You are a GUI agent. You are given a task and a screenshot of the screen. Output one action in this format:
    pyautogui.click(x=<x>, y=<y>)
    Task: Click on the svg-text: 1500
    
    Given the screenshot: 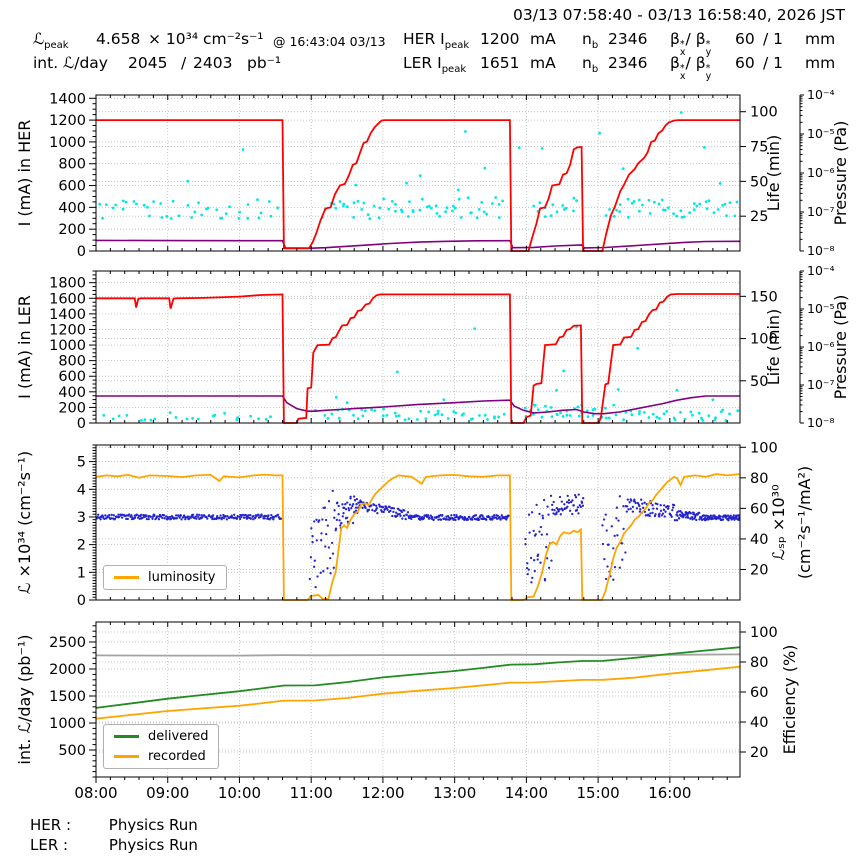 What is the action you would take?
    pyautogui.click(x=67, y=697)
    